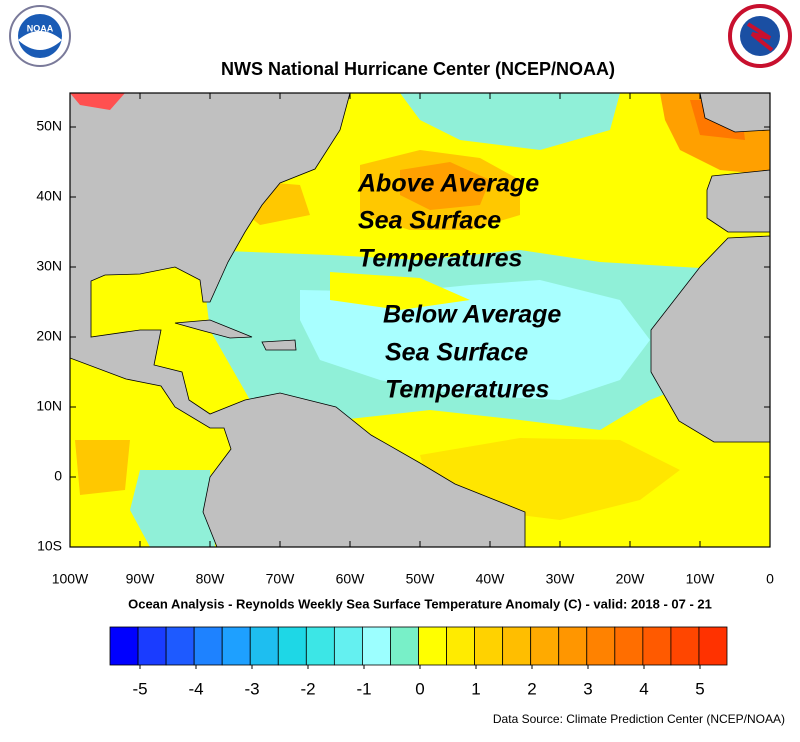 The width and height of the screenshot is (800, 742). What do you see at coordinates (279, 345) in the screenshot?
I see `land-hispaniola` at bounding box center [279, 345].